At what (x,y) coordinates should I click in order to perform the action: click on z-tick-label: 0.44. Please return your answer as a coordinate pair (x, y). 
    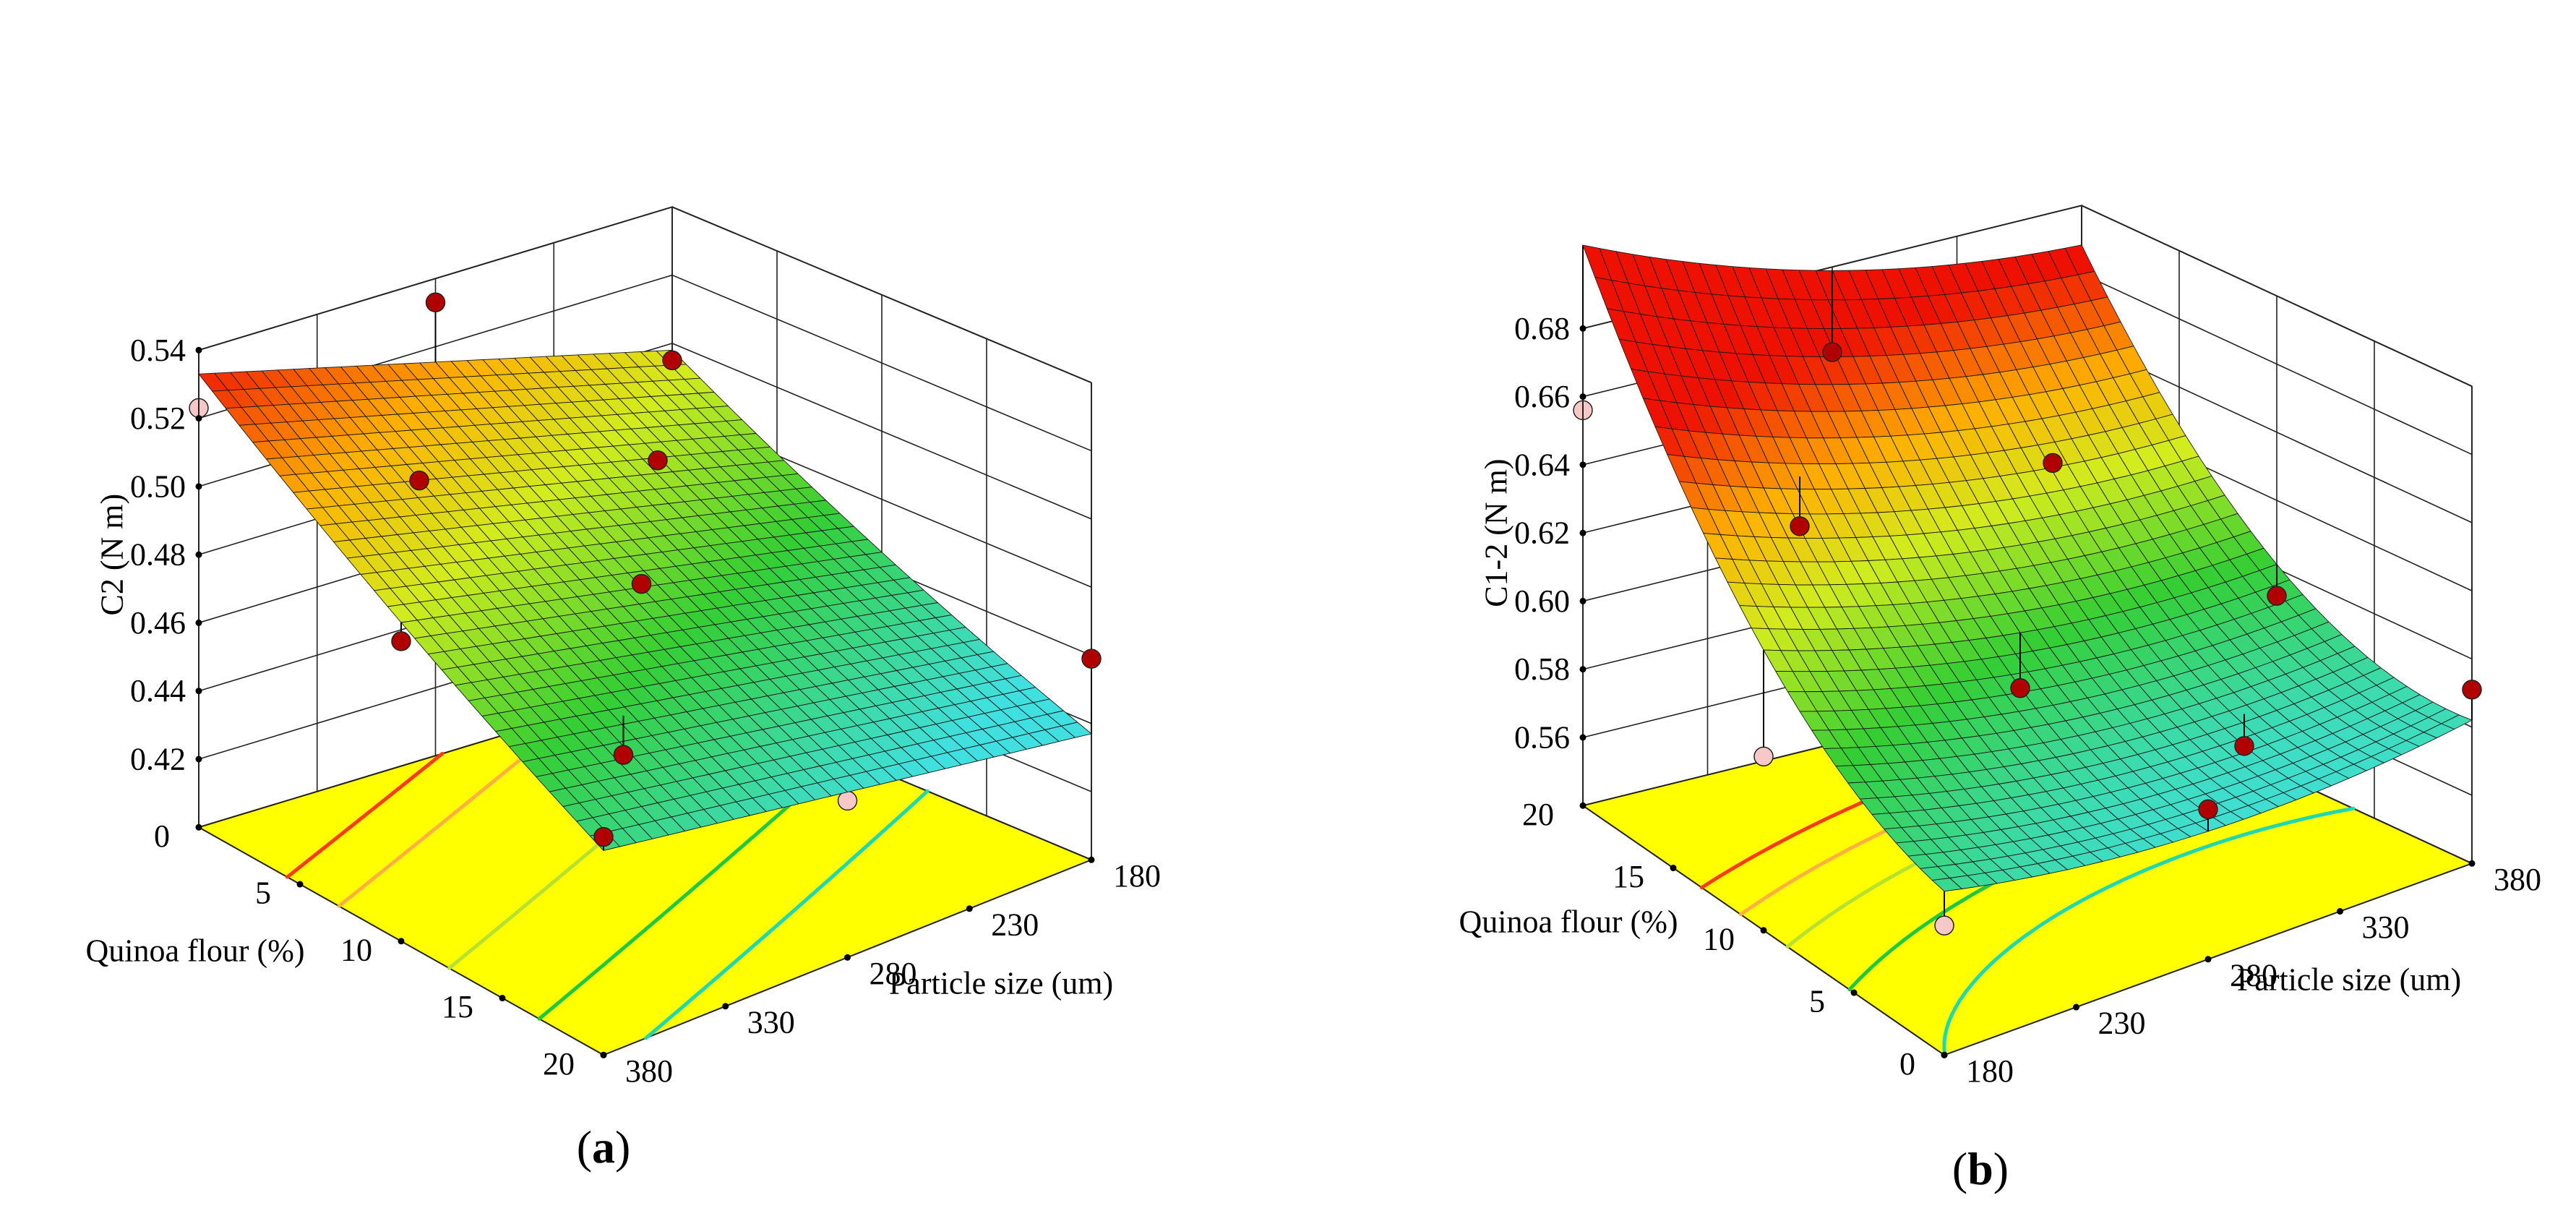
    Looking at the image, I should click on (158, 691).